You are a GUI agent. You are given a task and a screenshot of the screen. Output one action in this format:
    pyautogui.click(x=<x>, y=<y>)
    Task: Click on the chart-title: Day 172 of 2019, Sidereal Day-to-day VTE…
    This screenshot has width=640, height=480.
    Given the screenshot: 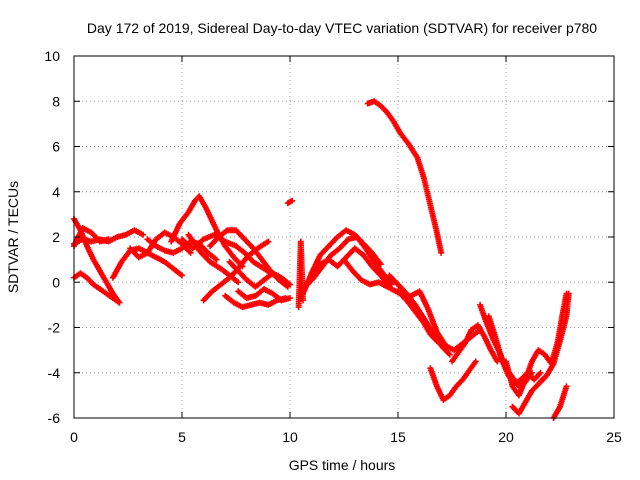 What is the action you would take?
    pyautogui.click(x=342, y=28)
    